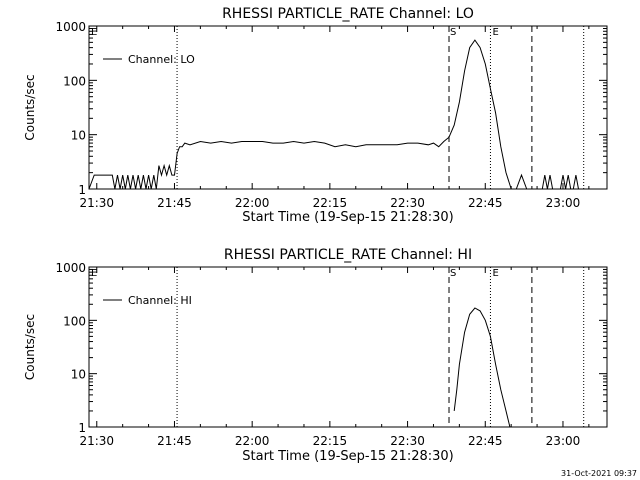 This screenshot has height=480, width=640. What do you see at coordinates (482, 367) in the screenshot?
I see `series-line` at bounding box center [482, 367].